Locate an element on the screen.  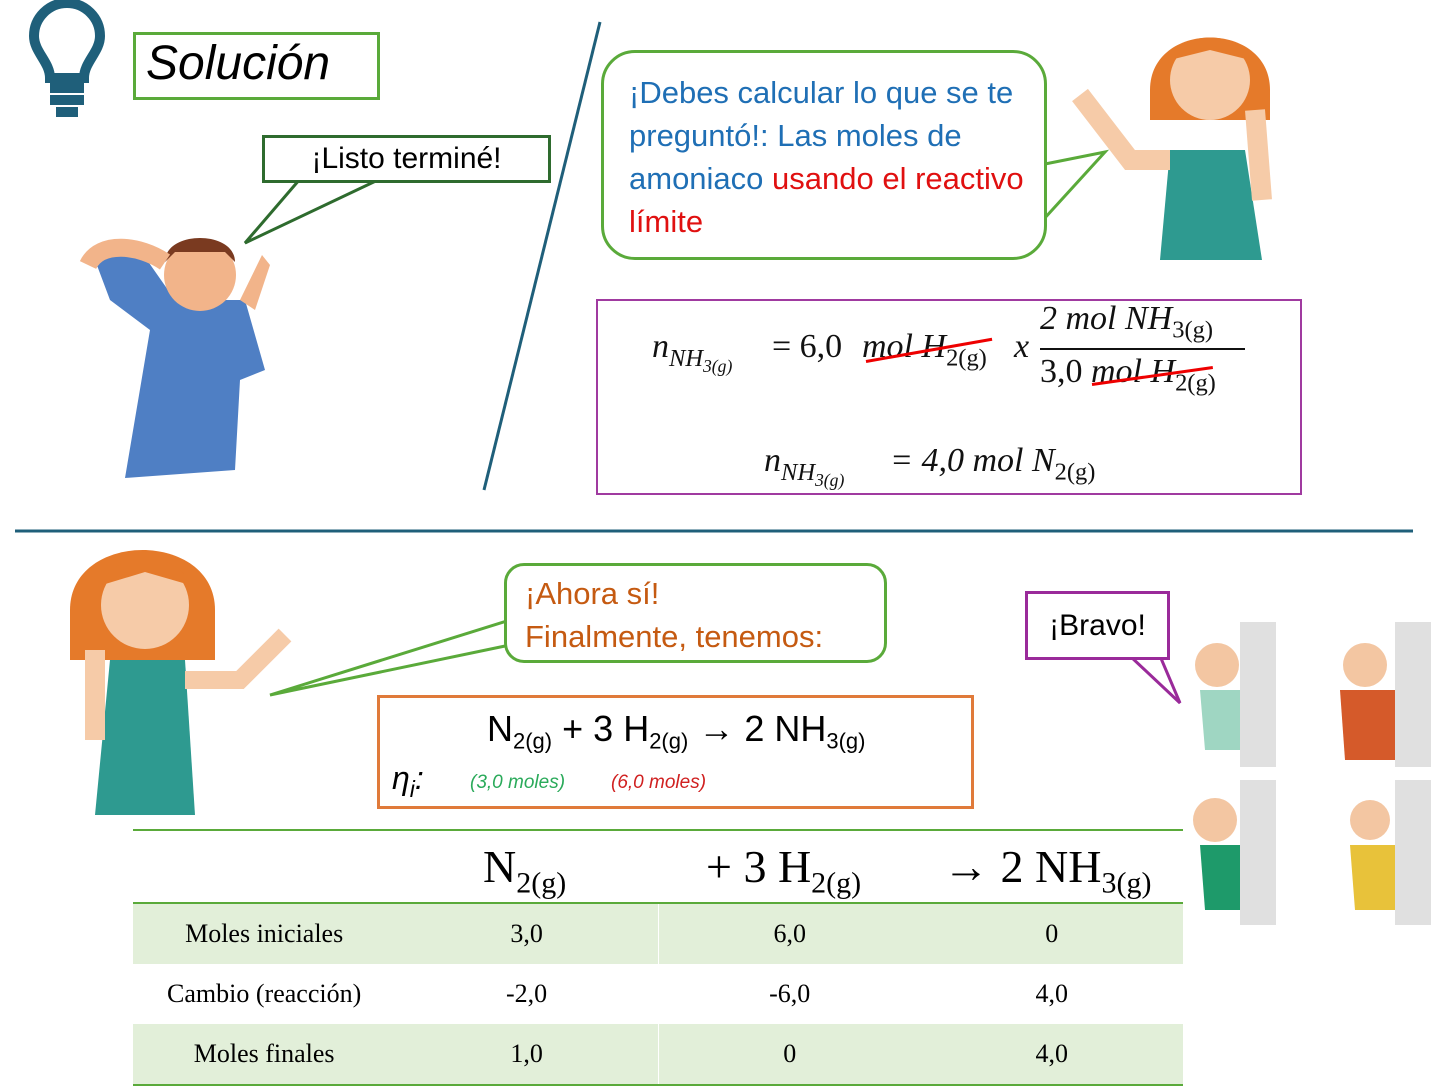
unit: = 4,0 mol N is located at coordinates (972, 460).